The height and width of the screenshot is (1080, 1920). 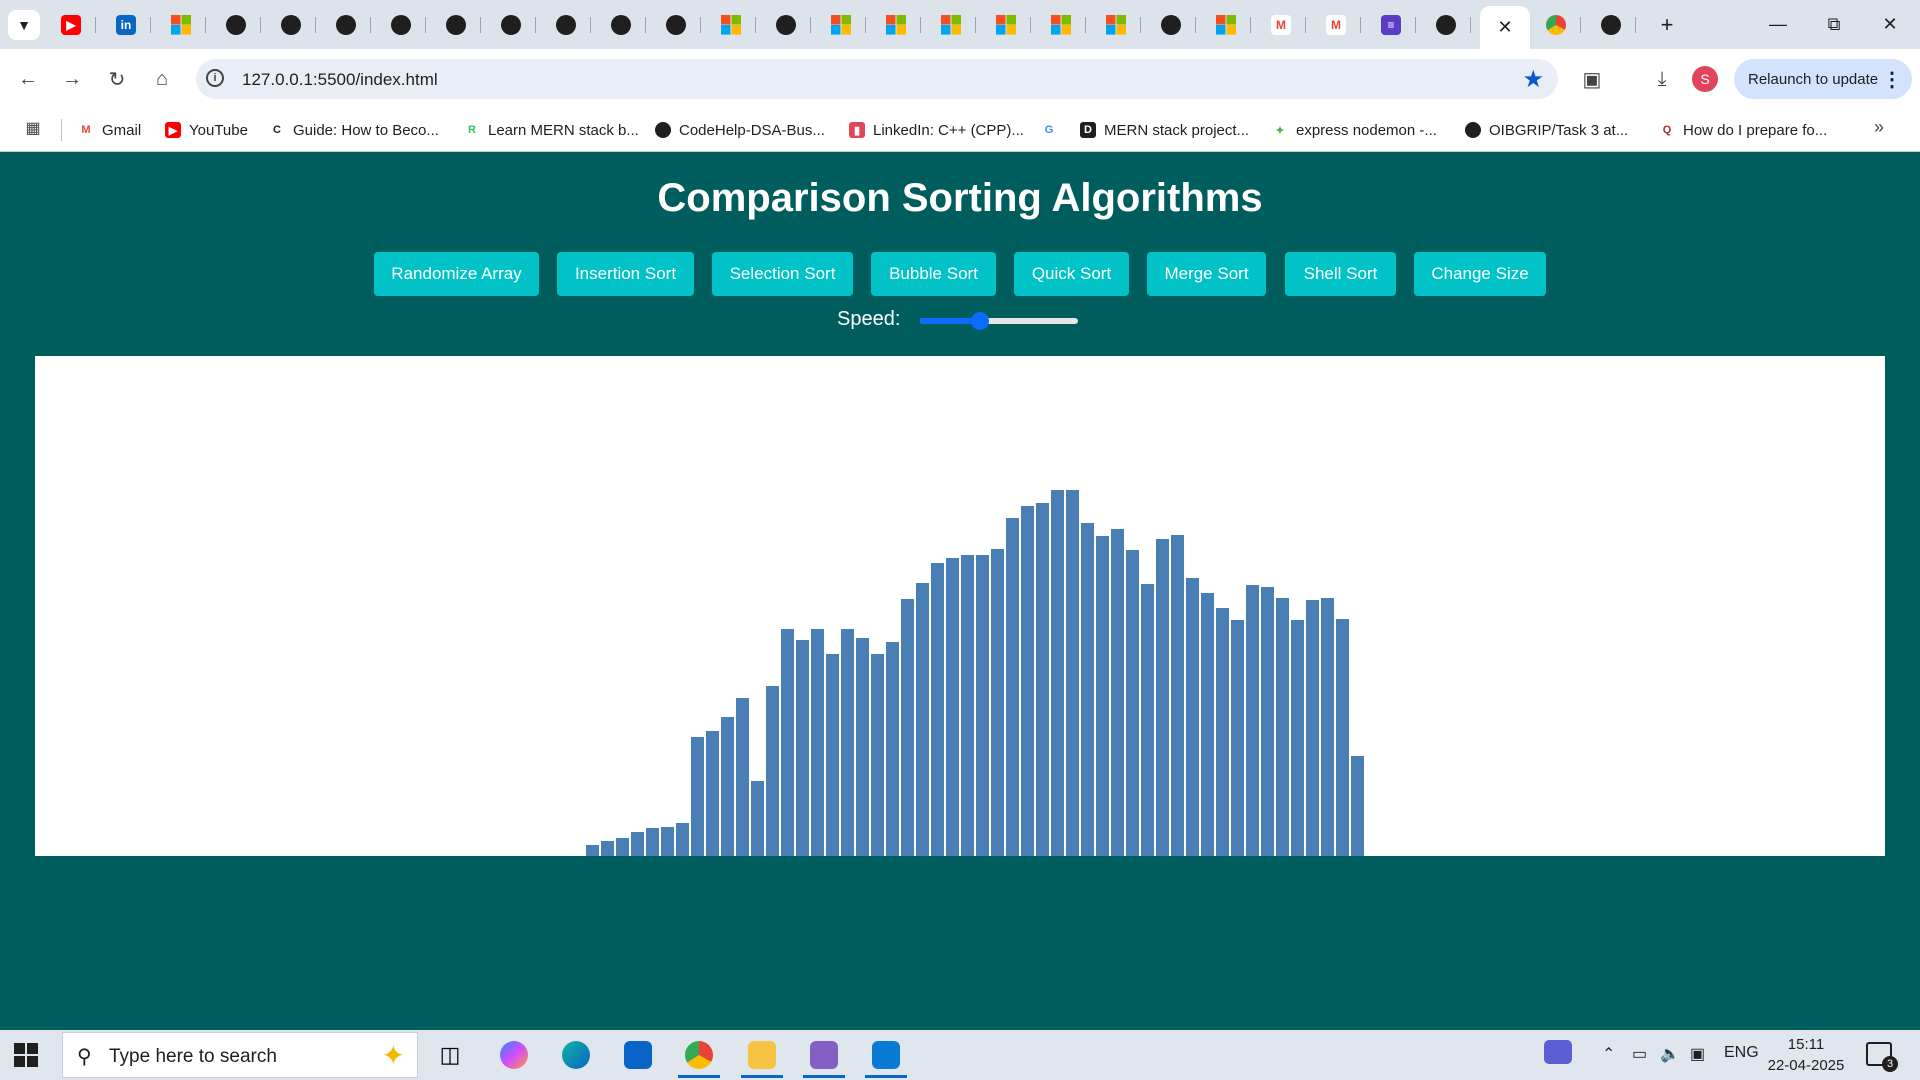 I want to click on relaunch-update-button: Relaunch to update ⋮, so click(x=1823, y=79).